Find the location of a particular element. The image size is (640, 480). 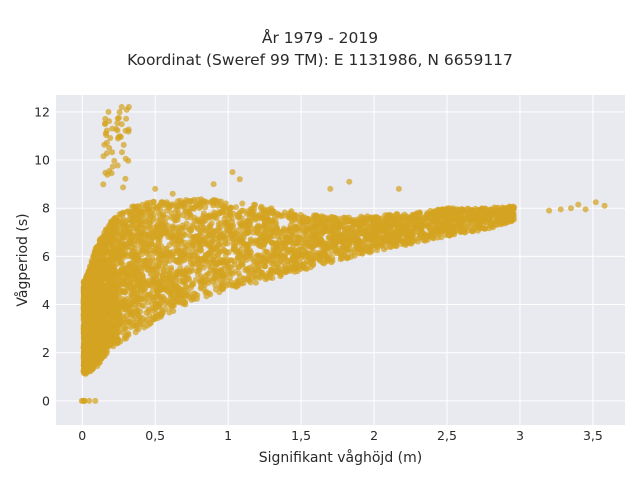

x-axis-ticks: 0 0,5 1 1,5 2 2,5 3 3,5 is located at coordinates (340, 435).